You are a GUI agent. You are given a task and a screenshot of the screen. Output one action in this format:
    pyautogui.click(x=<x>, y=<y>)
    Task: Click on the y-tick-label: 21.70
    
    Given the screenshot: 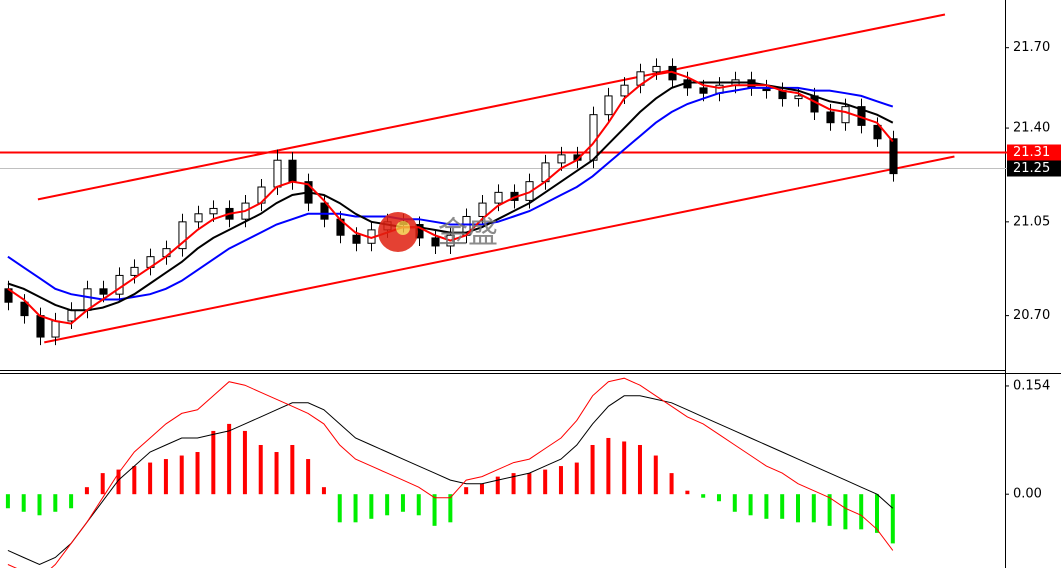 What is the action you would take?
    pyautogui.click(x=1031, y=47)
    